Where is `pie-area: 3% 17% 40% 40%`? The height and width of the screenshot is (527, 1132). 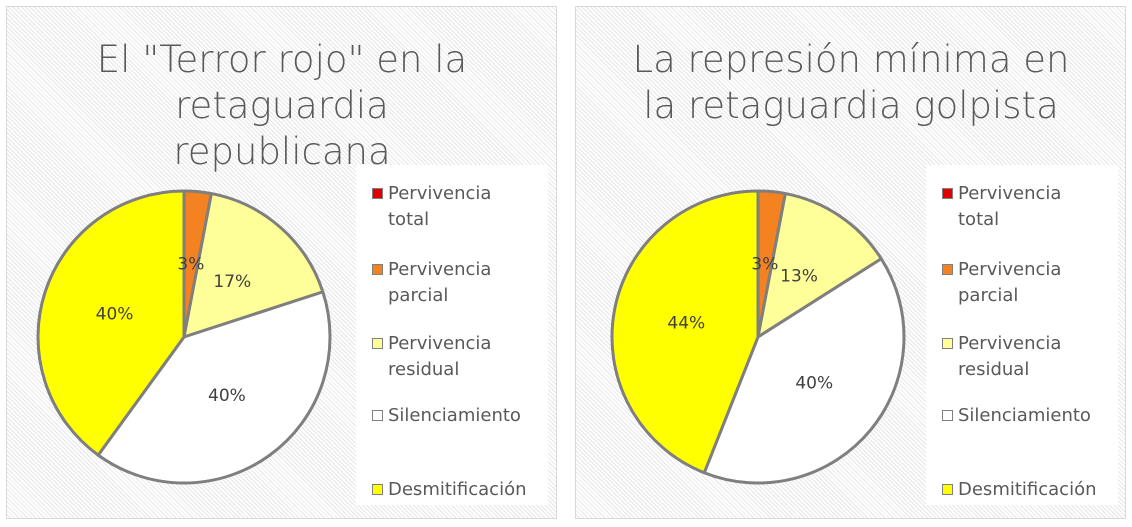 pie-area: 3% 17% 40% 40% is located at coordinates (184, 337).